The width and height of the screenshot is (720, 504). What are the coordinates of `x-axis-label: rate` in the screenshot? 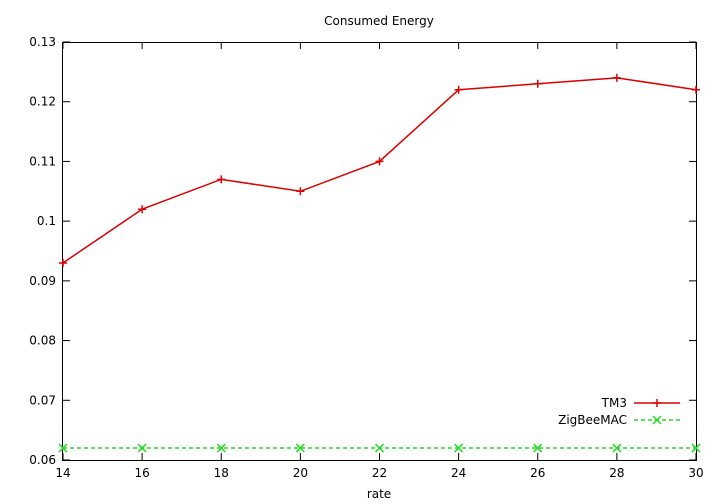 It's located at (379, 494).